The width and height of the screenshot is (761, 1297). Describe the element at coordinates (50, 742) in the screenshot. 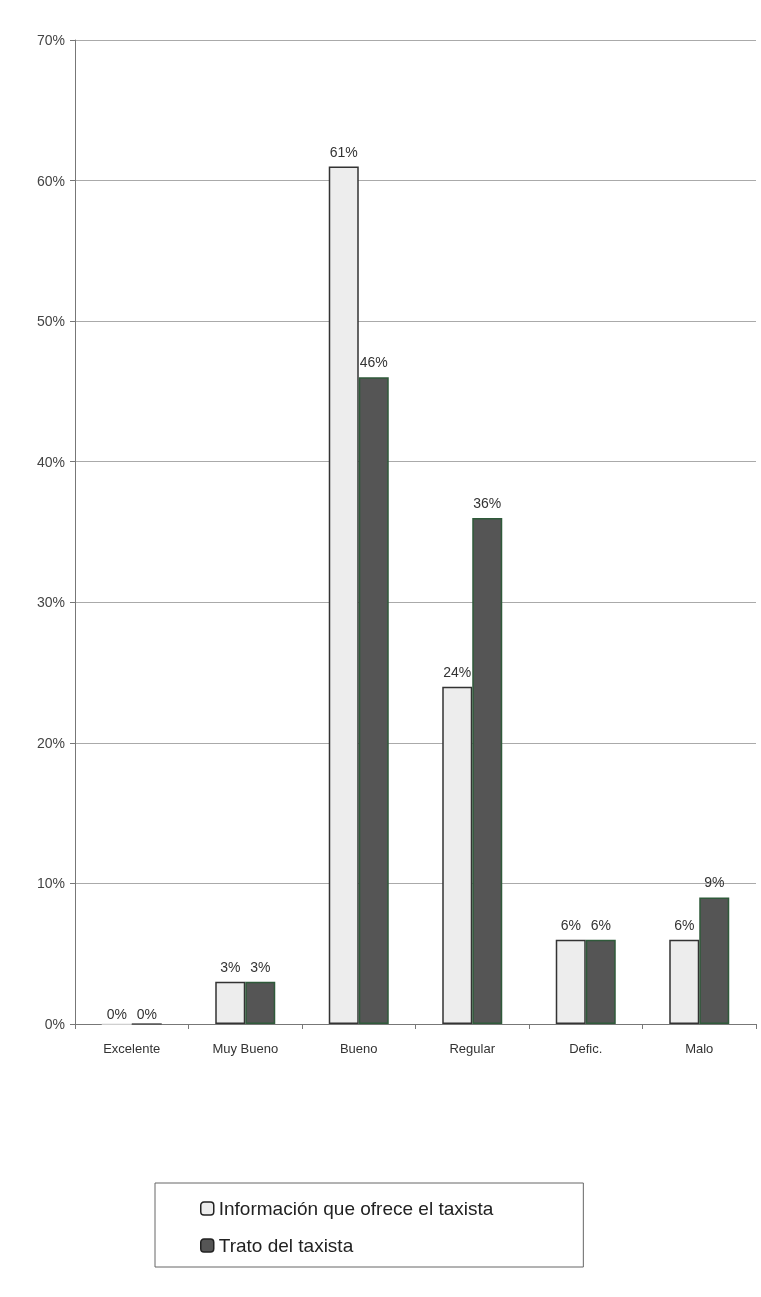

I see `y-tick-label: 20%` at that location.